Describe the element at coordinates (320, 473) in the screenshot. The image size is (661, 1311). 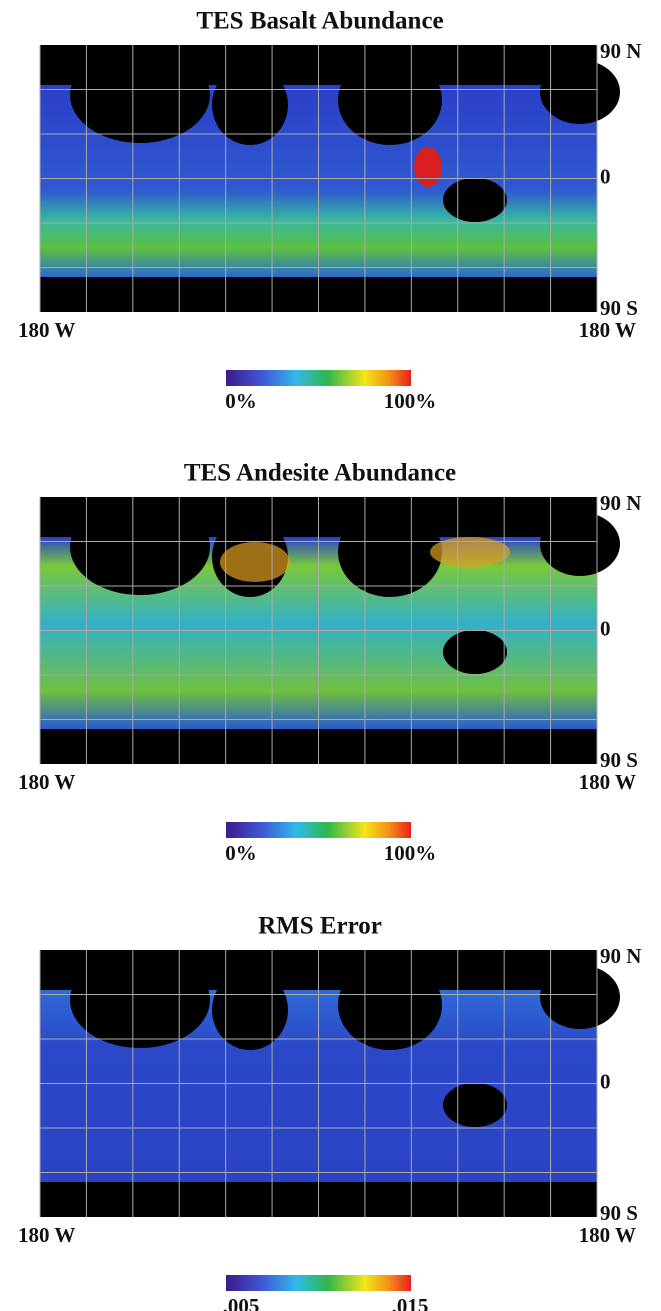
I see `panel-title: TES Andesite Abundance` at that location.